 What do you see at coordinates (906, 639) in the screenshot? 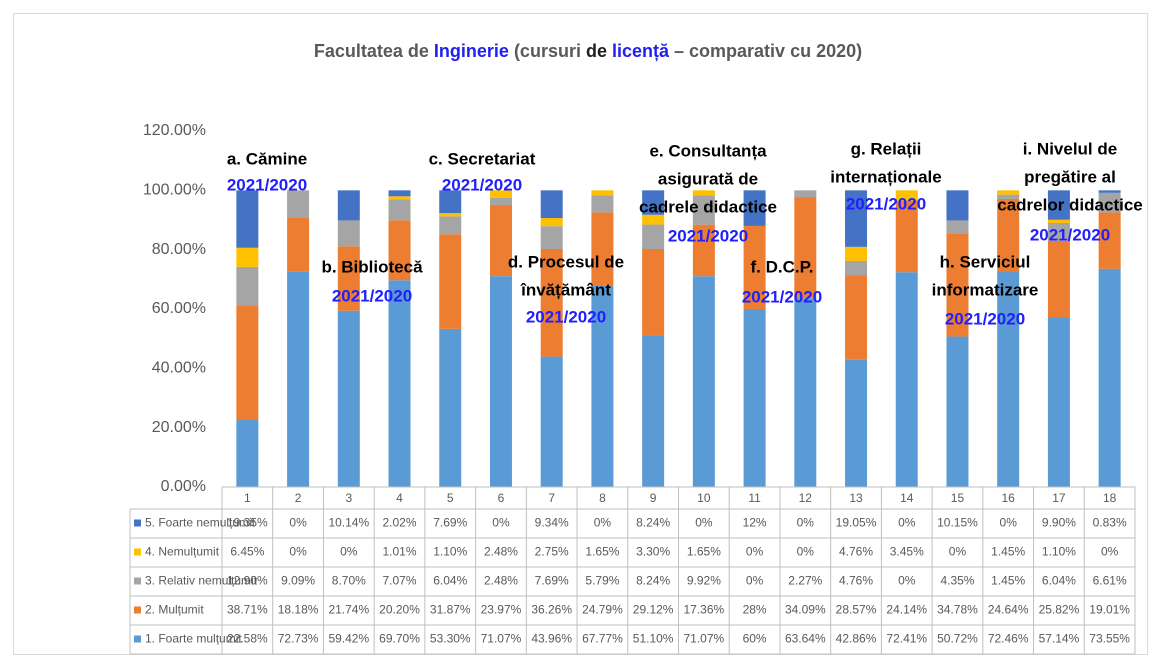
I see `data-label: 72.41%` at bounding box center [906, 639].